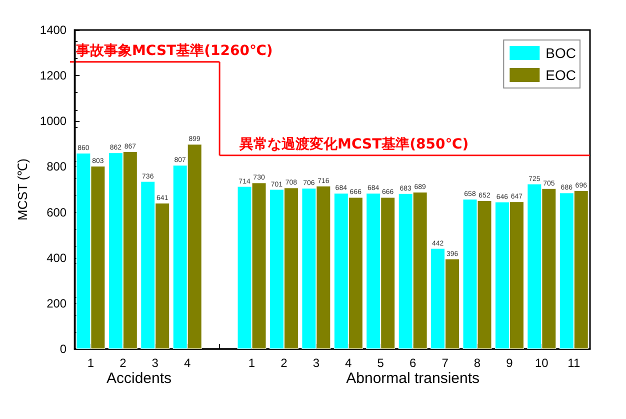 Image resolution: width=626 pixels, height=419 pixels. I want to click on y-tick-label: 0, so click(63, 349).